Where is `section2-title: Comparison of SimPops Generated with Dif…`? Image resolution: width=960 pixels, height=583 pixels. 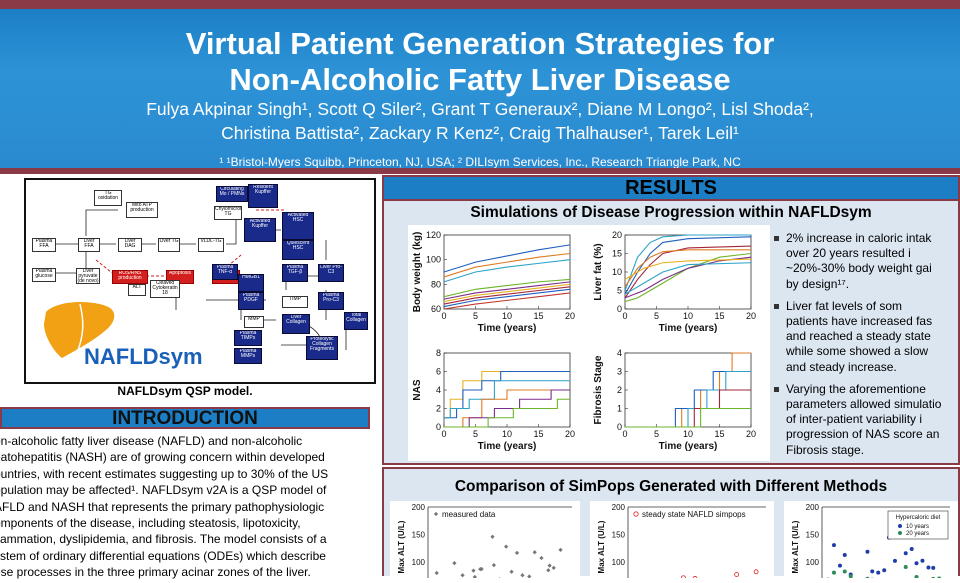
section2-title: Comparison of SimPops Generated with Dif… is located at coordinates (671, 487).